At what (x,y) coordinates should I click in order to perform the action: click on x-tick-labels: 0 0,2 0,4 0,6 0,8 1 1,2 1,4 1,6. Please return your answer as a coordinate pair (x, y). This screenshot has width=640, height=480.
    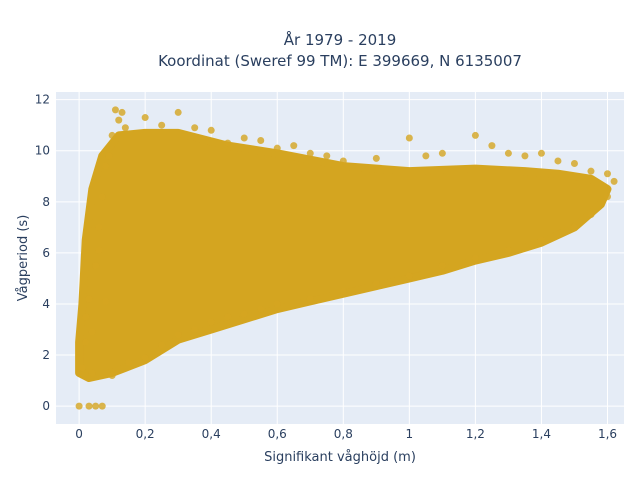
    Looking at the image, I should click on (346, 434).